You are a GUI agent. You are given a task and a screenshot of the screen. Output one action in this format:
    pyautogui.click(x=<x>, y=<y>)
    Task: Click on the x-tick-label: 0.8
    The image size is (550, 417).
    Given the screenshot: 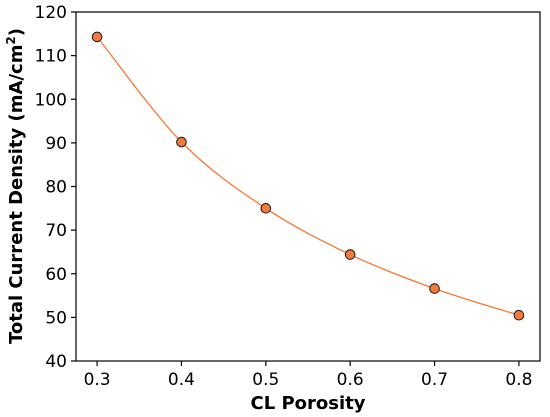 What is the action you would take?
    pyautogui.click(x=518, y=380)
    